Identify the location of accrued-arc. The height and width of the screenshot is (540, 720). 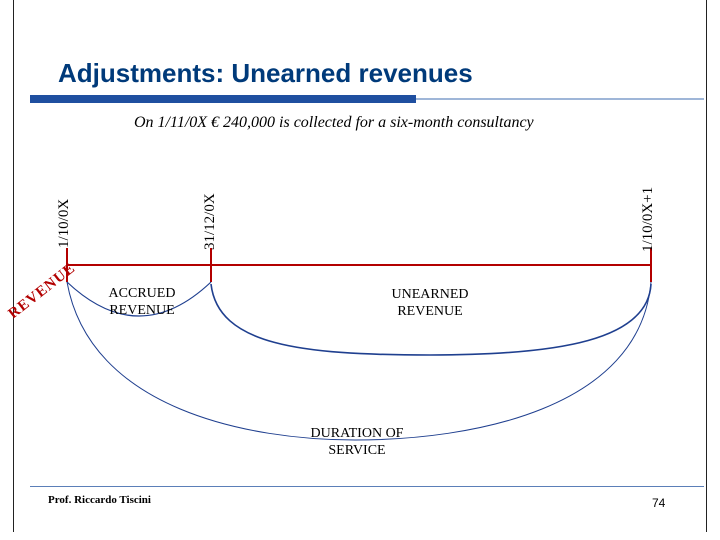
(139, 299).